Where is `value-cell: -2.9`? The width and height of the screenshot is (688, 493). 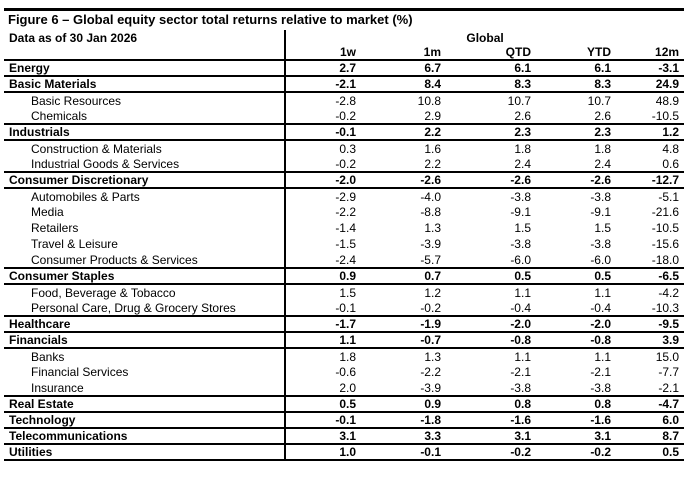
value-cell: -2.9 is located at coordinates (345, 196).